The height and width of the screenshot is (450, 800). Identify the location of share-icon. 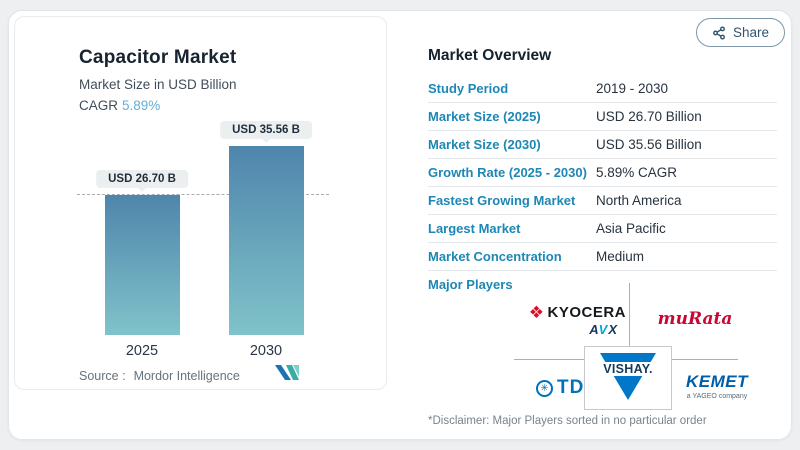
(719, 32).